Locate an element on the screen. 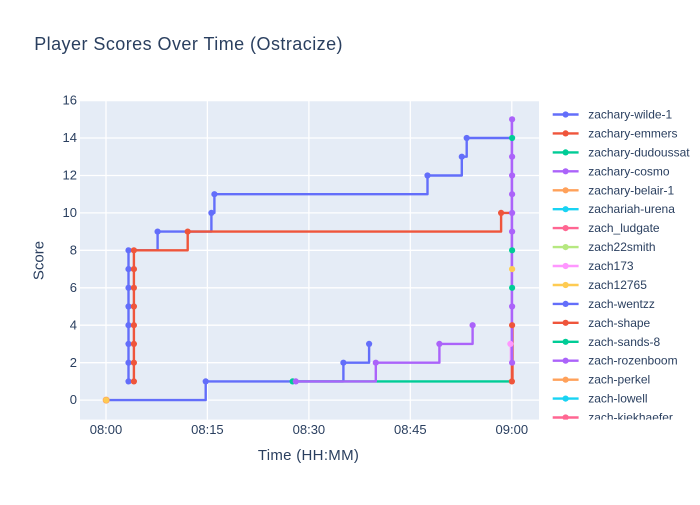 The height and width of the screenshot is (505, 700). svg-text: zachary-cosmo is located at coordinates (629, 171).